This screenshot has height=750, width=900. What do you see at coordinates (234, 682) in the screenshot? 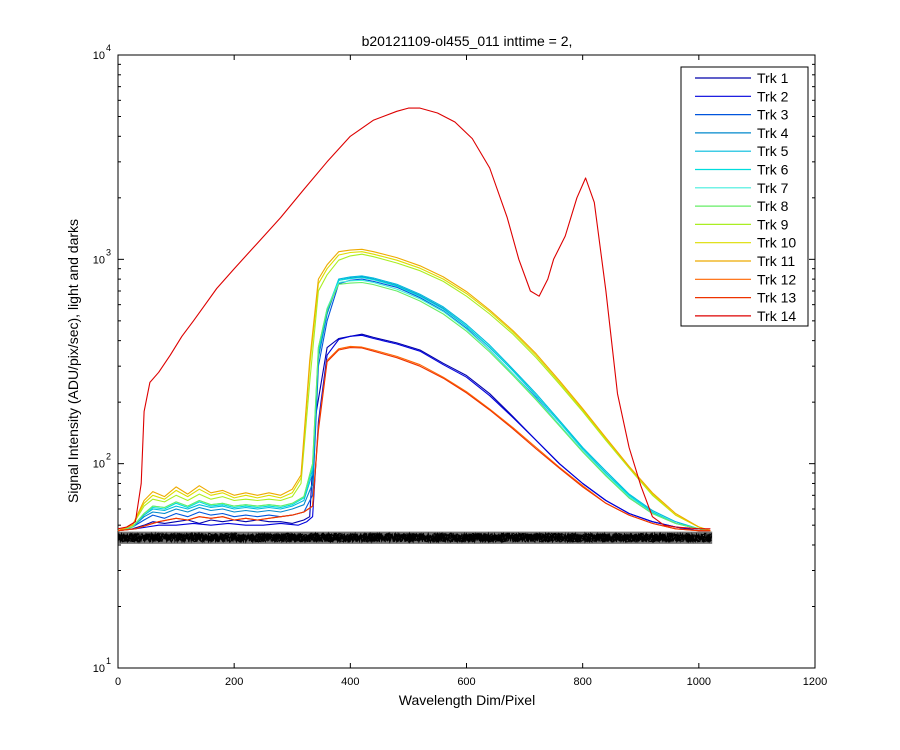
I see `x-tick-label: 200` at bounding box center [234, 682].